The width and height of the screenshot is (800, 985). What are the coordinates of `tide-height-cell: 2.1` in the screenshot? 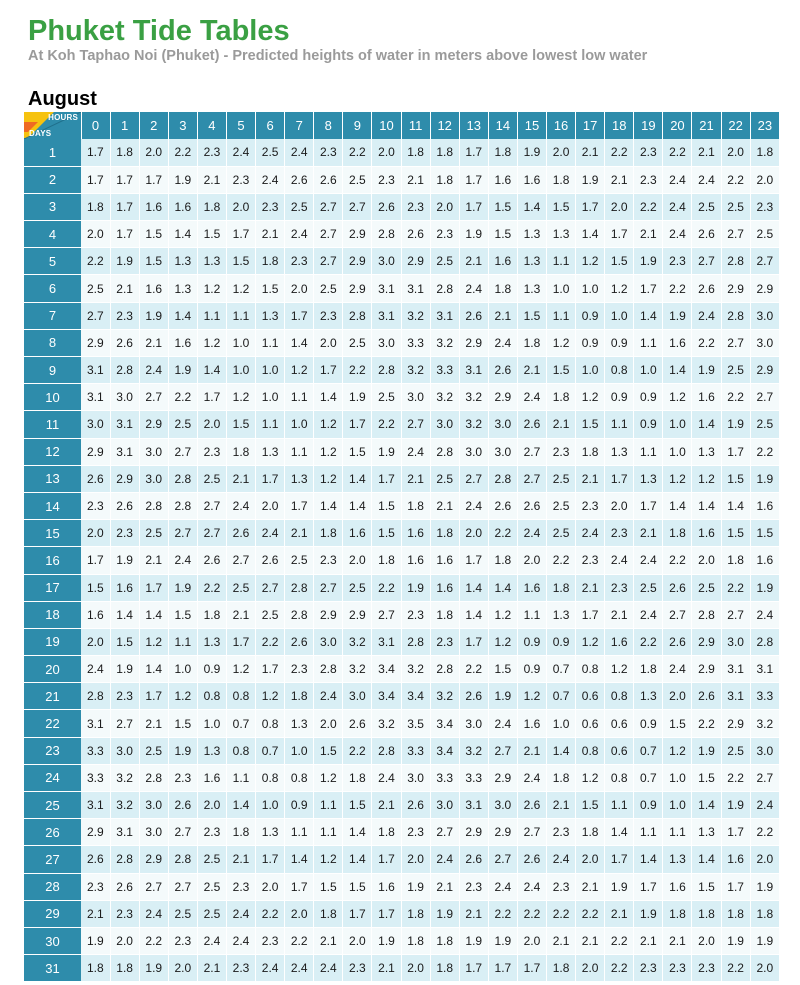 It's located at (561, 424).